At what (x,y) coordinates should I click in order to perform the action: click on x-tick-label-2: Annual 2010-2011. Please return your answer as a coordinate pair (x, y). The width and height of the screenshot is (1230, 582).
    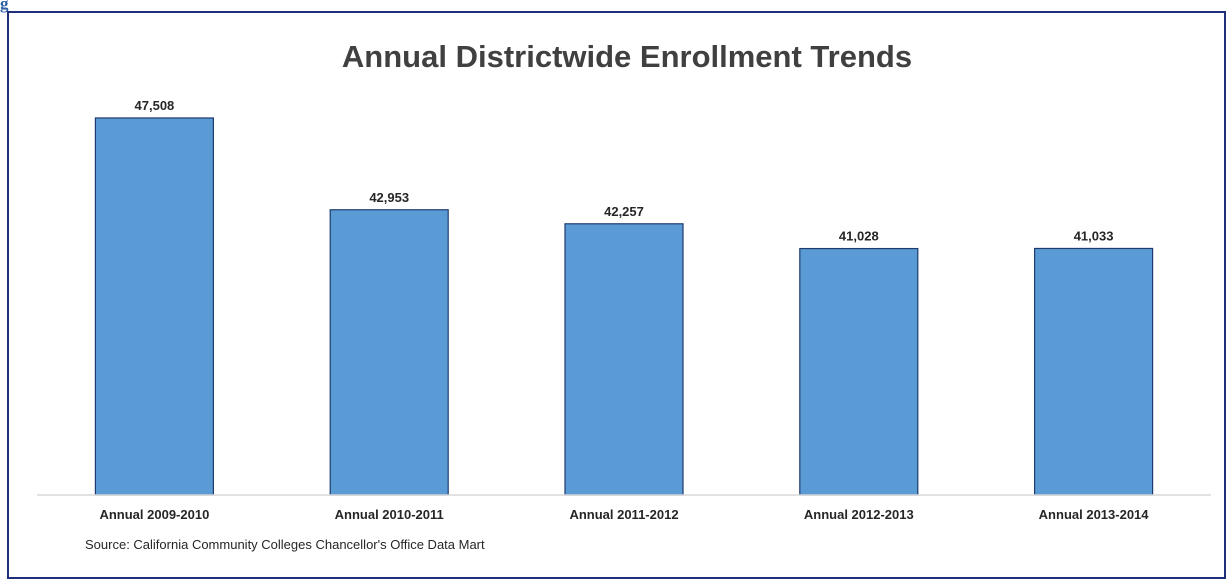
    Looking at the image, I should click on (389, 514).